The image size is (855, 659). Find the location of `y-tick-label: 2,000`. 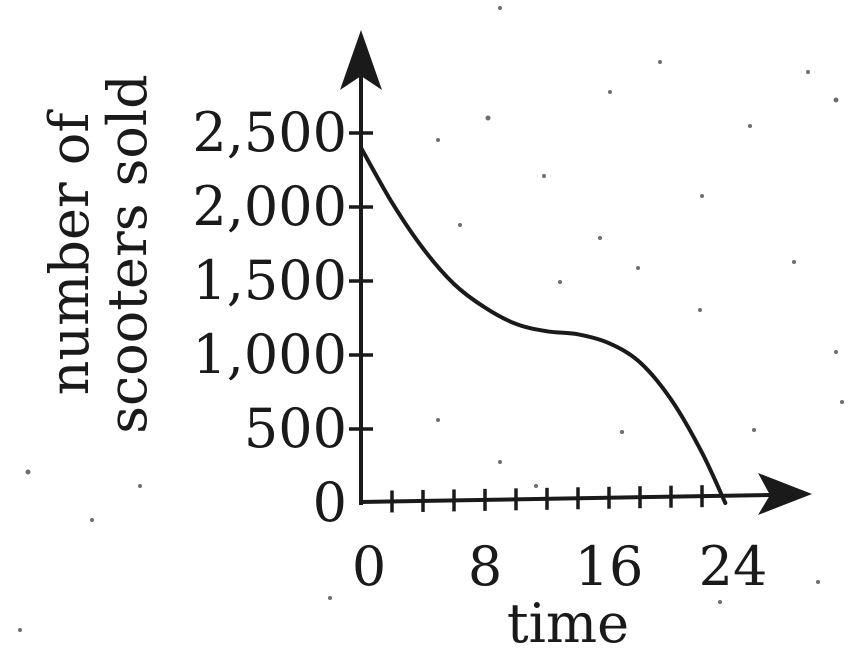

y-tick-label: 2,000 is located at coordinates (269, 206).